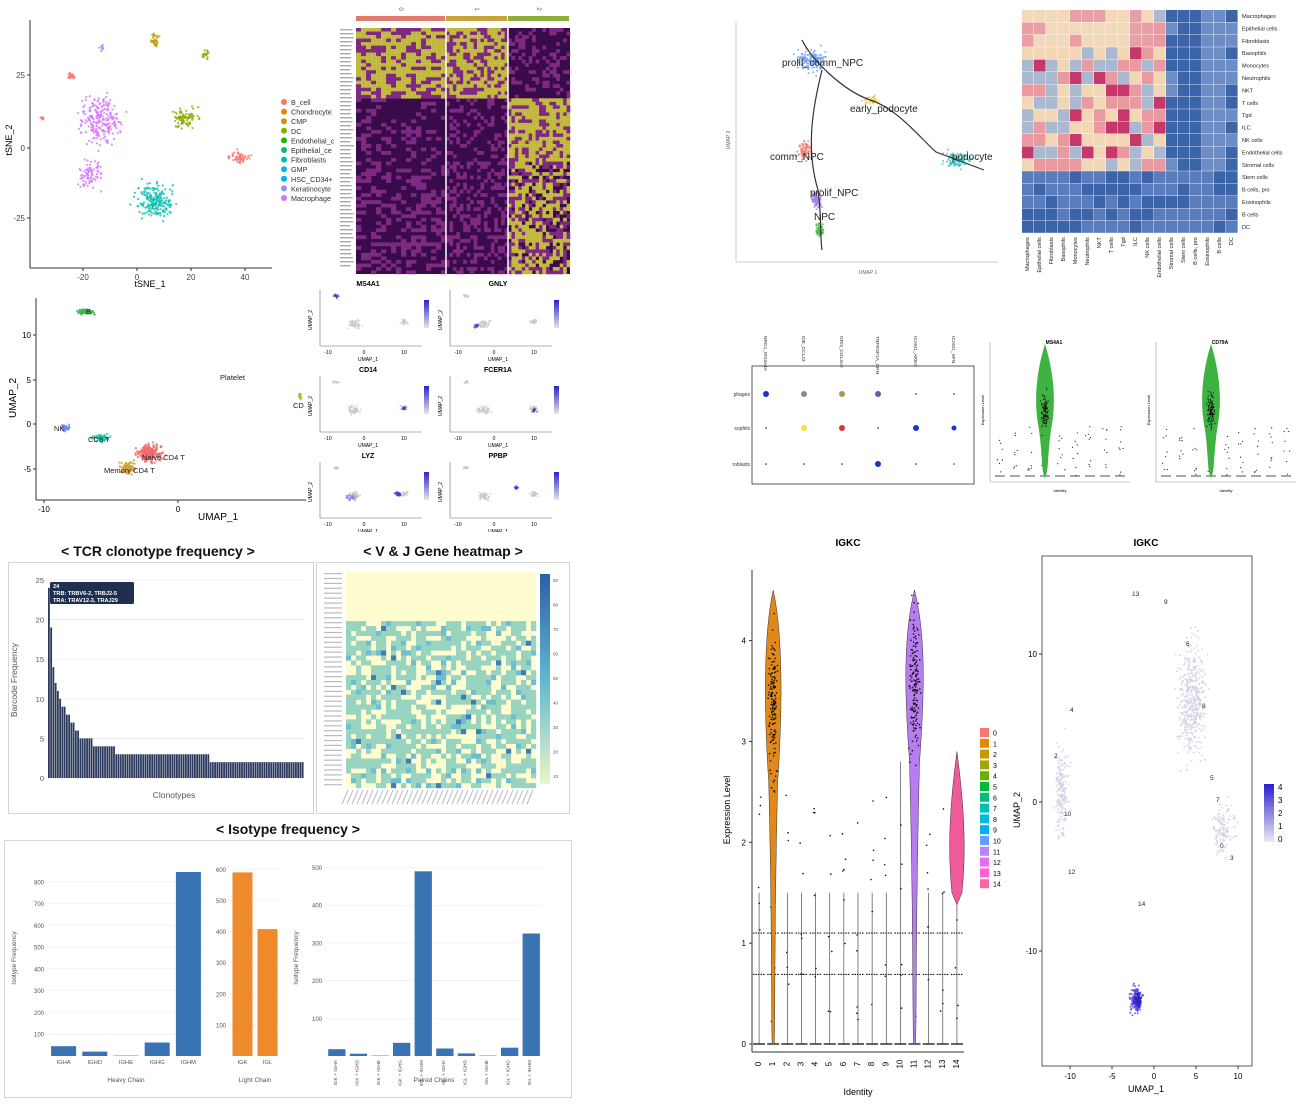  Describe the element at coordinates (426, 314) in the screenshot. I see `feature-colorbar` at that location.